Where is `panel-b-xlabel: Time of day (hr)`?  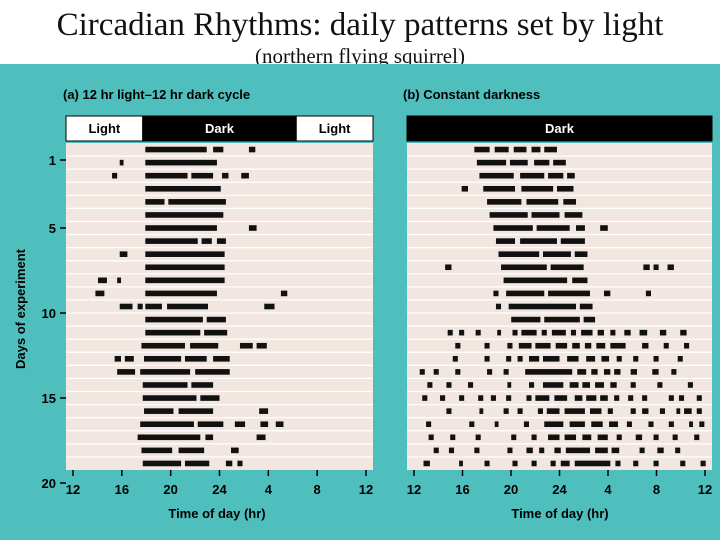
panel-b-xlabel: Time of day (hr) is located at coordinates (559, 513).